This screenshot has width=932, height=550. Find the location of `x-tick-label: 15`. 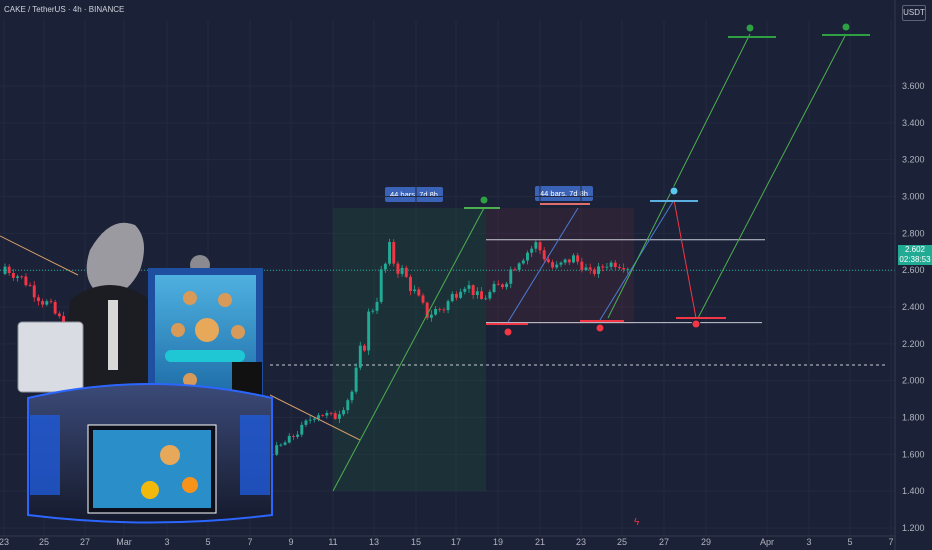

x-tick-label: 15 is located at coordinates (416, 542).